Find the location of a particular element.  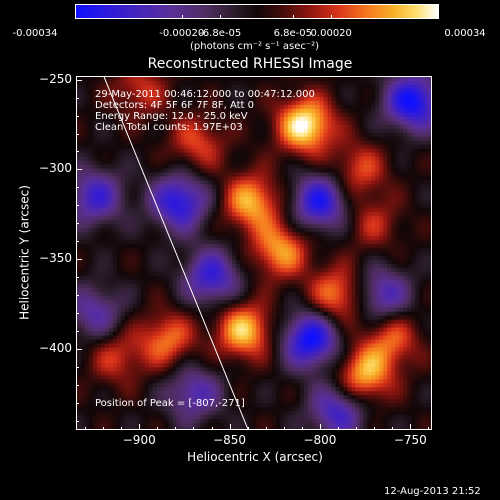

colorbar-unit-label: (photons cm⁻² s⁻¹ asec⁻²) is located at coordinates (255, 46).